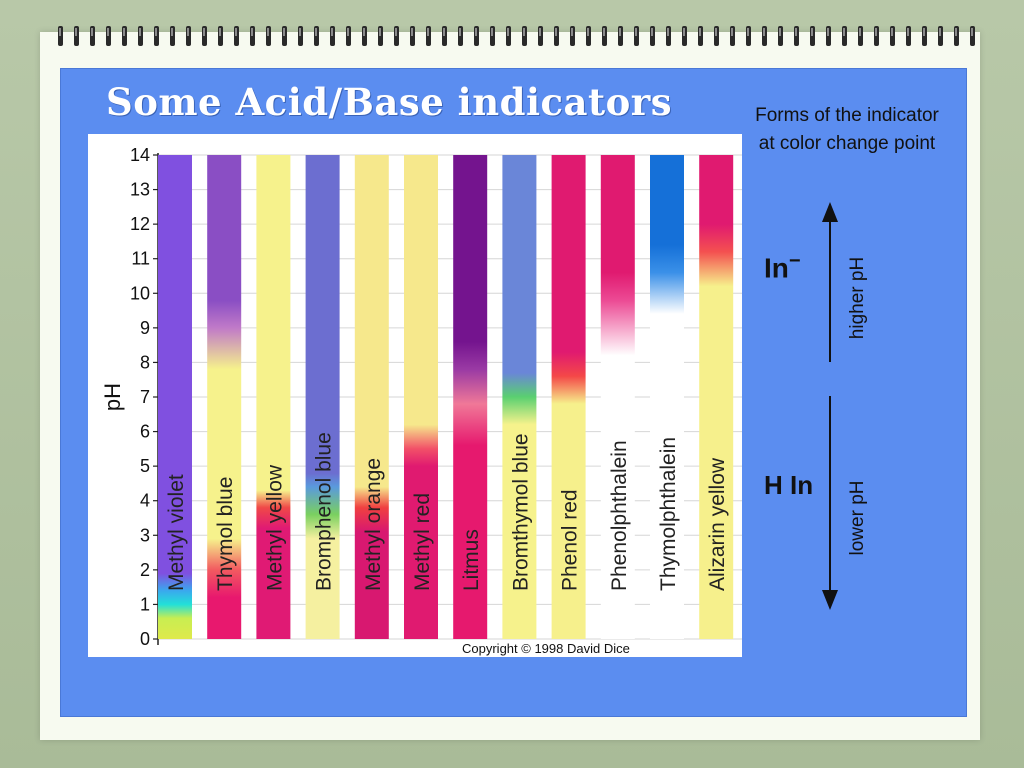 Image resolution: width=1024 pixels, height=768 pixels. I want to click on y-tick-label: 3, so click(145, 535).